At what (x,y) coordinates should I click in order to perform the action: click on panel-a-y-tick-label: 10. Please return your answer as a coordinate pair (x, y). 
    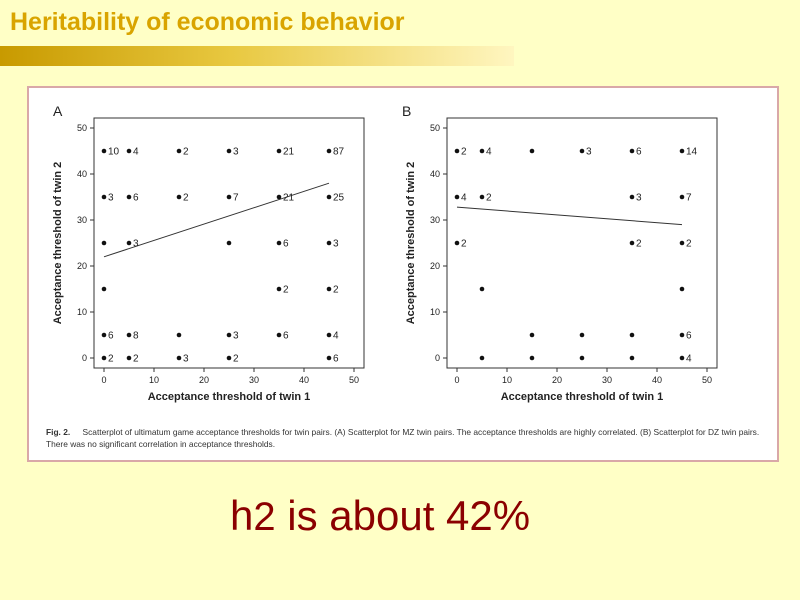
    Looking at the image, I should click on (82, 312).